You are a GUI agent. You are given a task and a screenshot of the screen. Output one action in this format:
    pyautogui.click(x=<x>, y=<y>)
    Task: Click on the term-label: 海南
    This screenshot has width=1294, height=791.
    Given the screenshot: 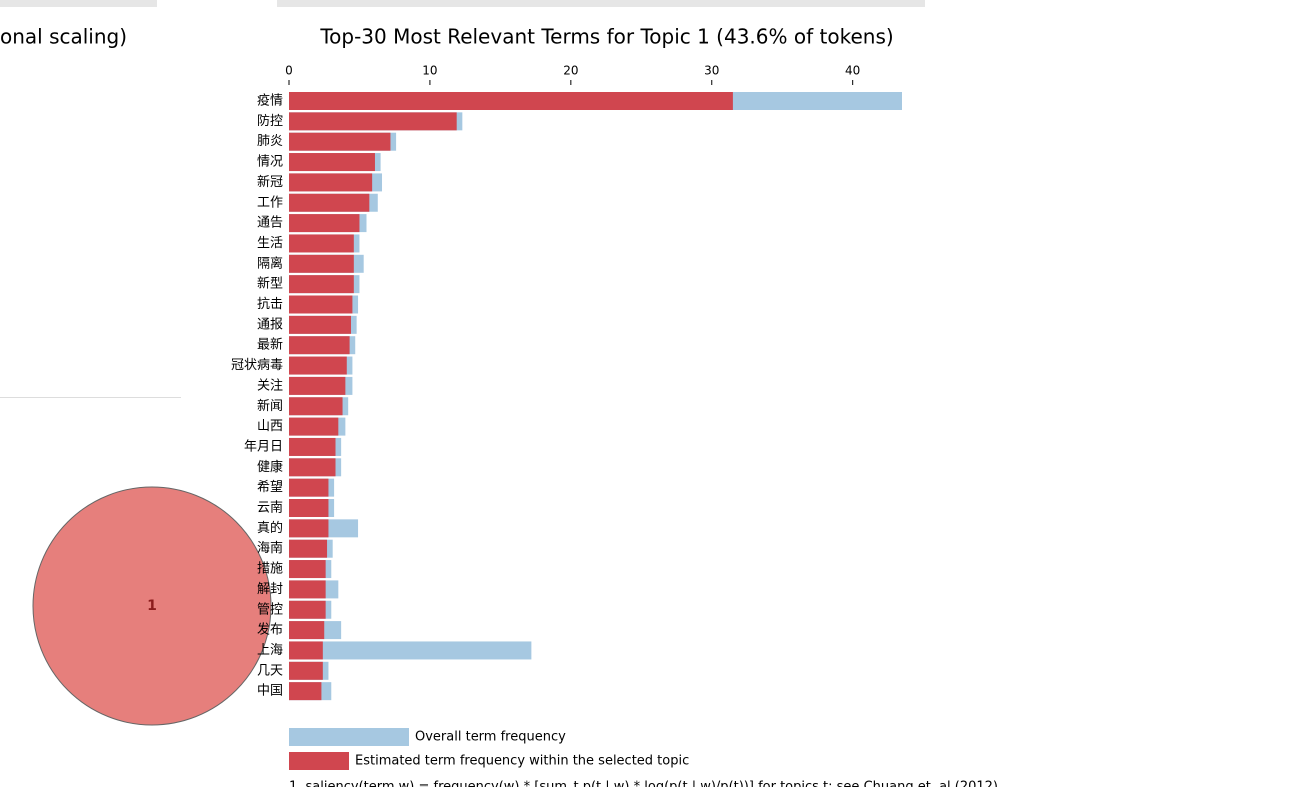 What is the action you would take?
    pyautogui.click(x=270, y=548)
    